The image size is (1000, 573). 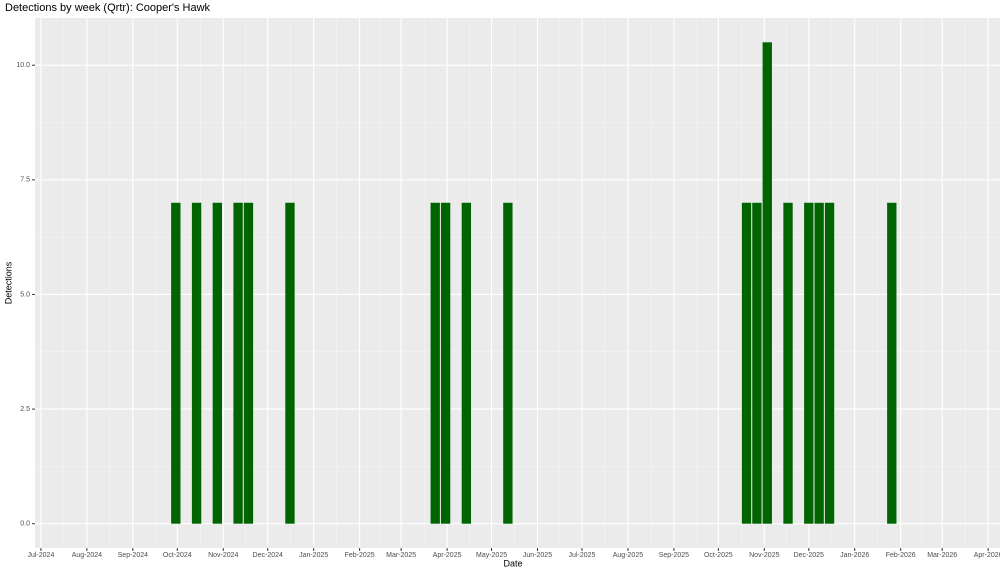 I want to click on x-axis-label: Date, so click(x=512, y=563).